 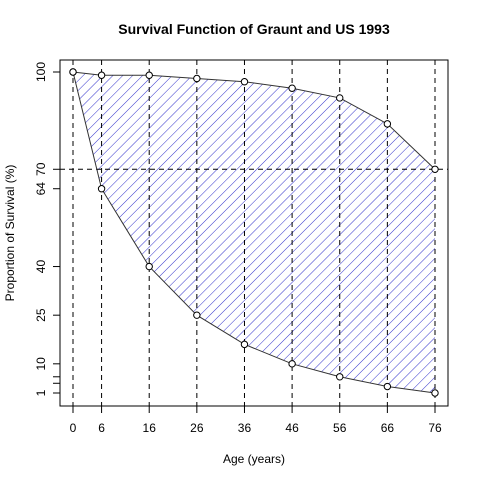 I want to click on x-tick-label: 46, so click(x=292, y=428).